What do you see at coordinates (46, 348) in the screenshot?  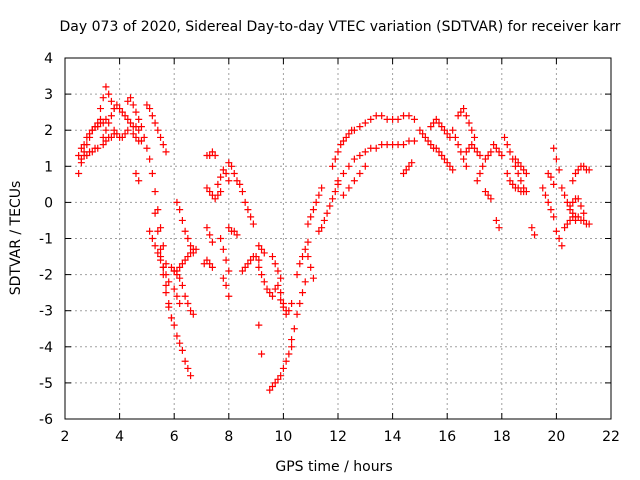 I see `y-tick-label: -4` at bounding box center [46, 348].